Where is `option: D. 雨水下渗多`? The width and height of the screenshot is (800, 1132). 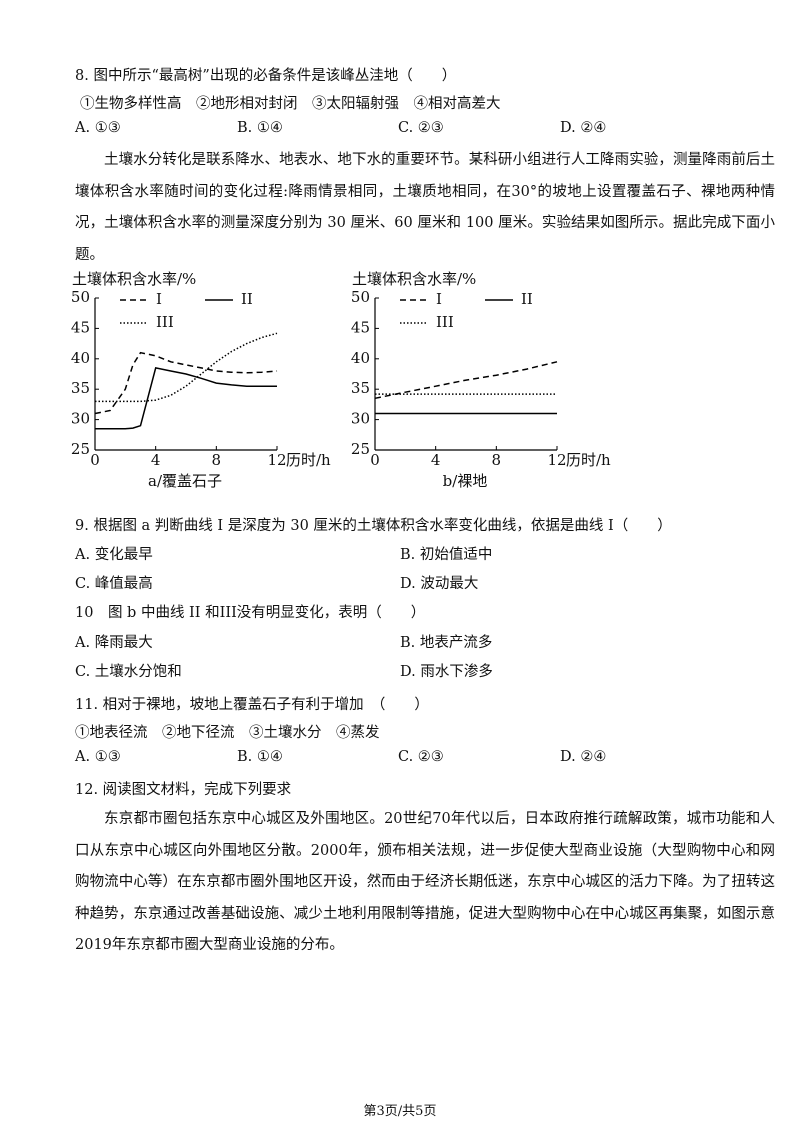
option: D. 雨水下渗多 is located at coordinates (446, 672).